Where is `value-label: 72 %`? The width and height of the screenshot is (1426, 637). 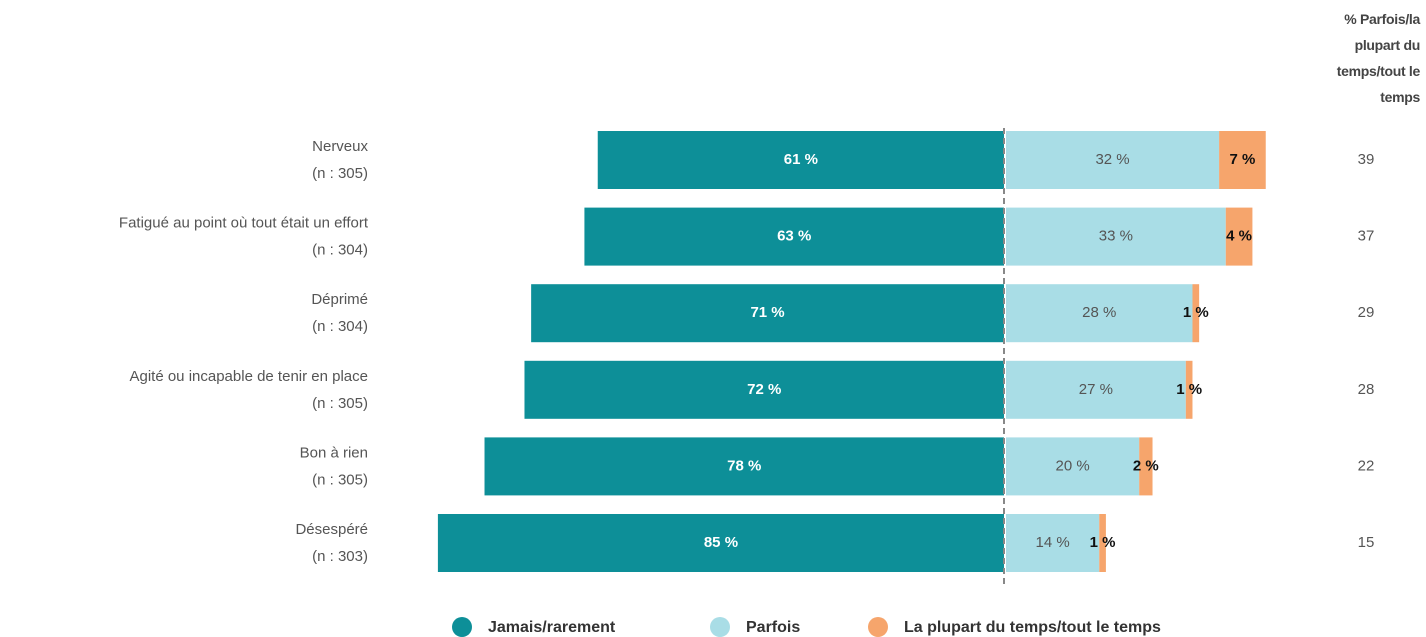 value-label: 72 % is located at coordinates (764, 389).